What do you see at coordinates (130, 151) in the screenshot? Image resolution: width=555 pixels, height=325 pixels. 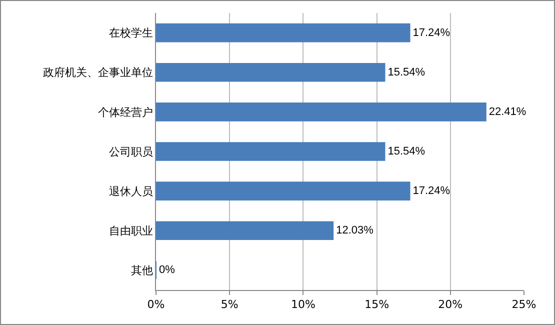 I see `y-tick-label: 公司职员` at bounding box center [130, 151].